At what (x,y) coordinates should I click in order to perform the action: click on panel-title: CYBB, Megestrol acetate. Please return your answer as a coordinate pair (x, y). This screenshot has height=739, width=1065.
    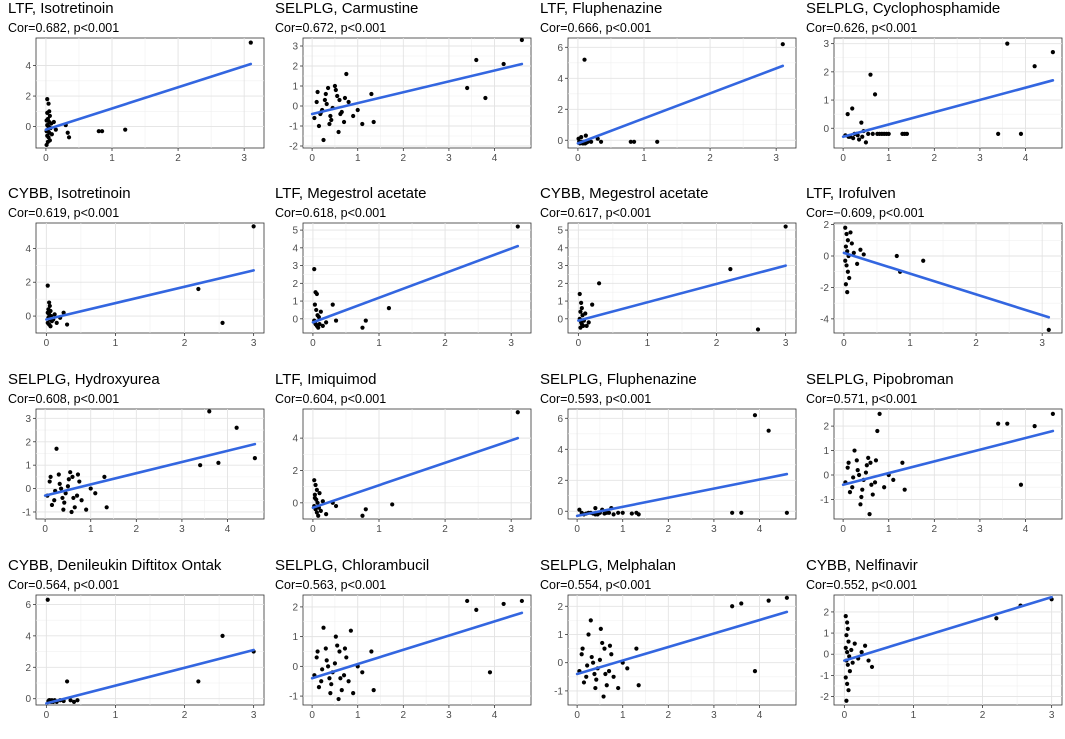
    Looking at the image, I should click on (624, 193).